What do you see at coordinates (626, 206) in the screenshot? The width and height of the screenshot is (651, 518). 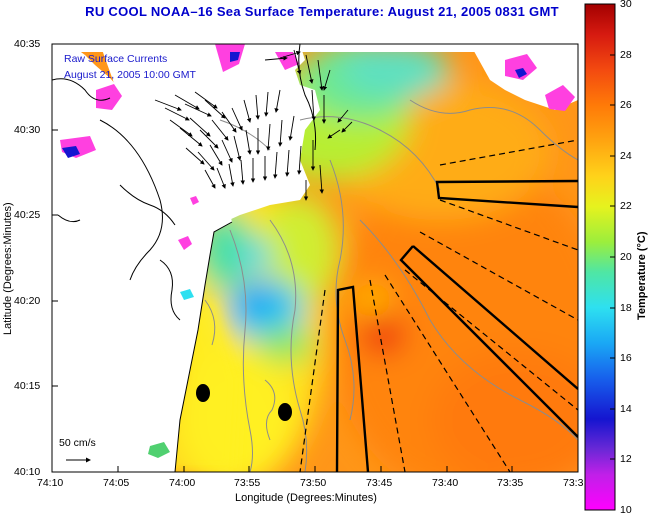 I see `colorbar-tick-label: 22` at bounding box center [626, 206].